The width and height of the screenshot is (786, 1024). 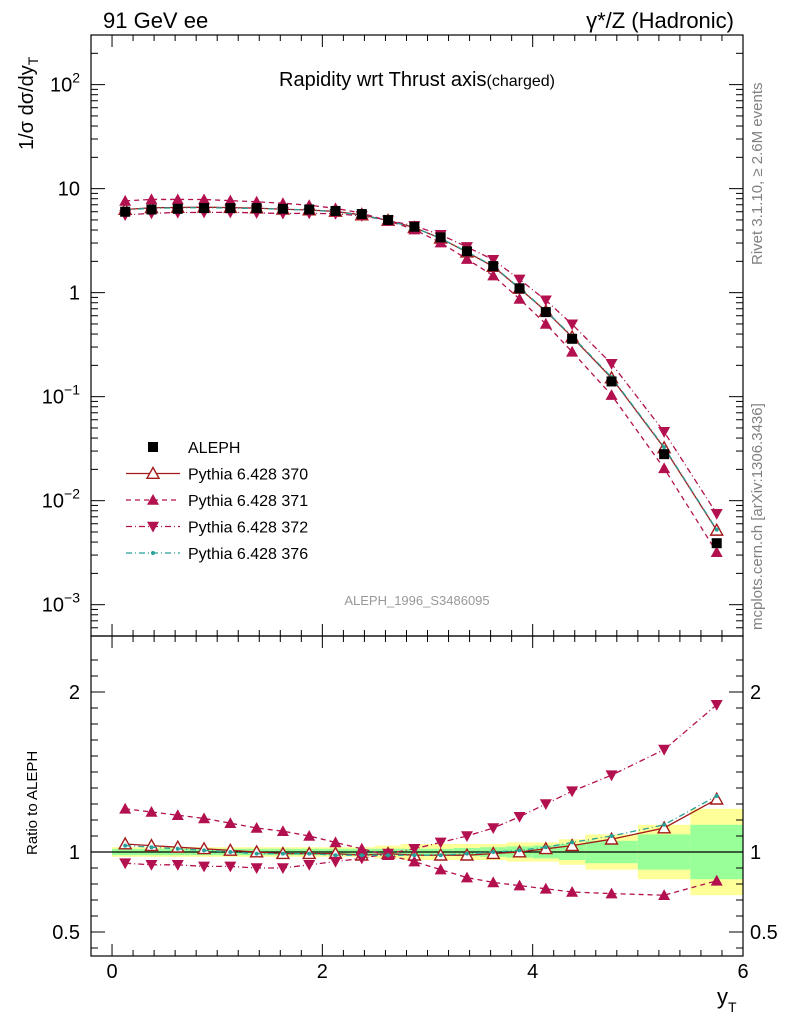 What do you see at coordinates (111, 972) in the screenshot?
I see `x-tick-label: 0` at bounding box center [111, 972].